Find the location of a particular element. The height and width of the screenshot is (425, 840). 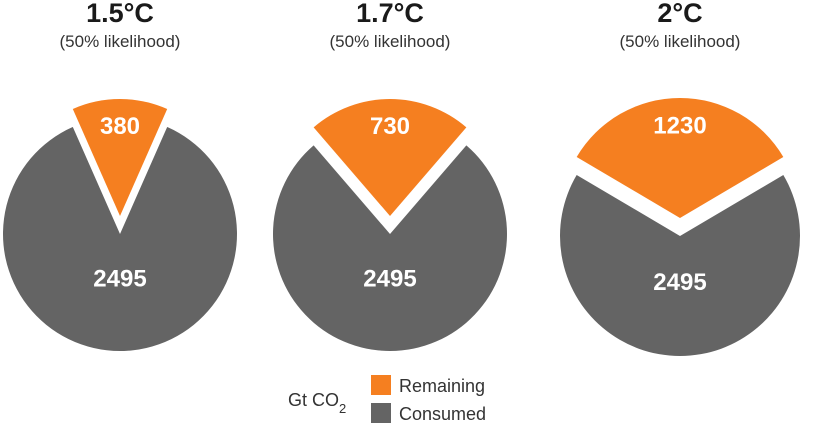

legend-label-consumed: Consumed is located at coordinates (442, 414).